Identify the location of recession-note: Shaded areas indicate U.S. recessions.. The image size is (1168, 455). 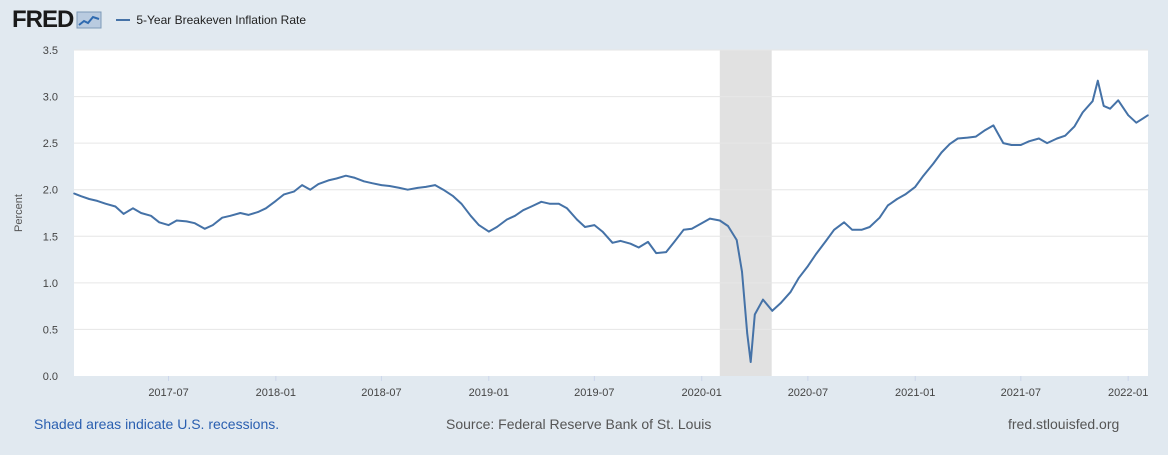
(157, 424).